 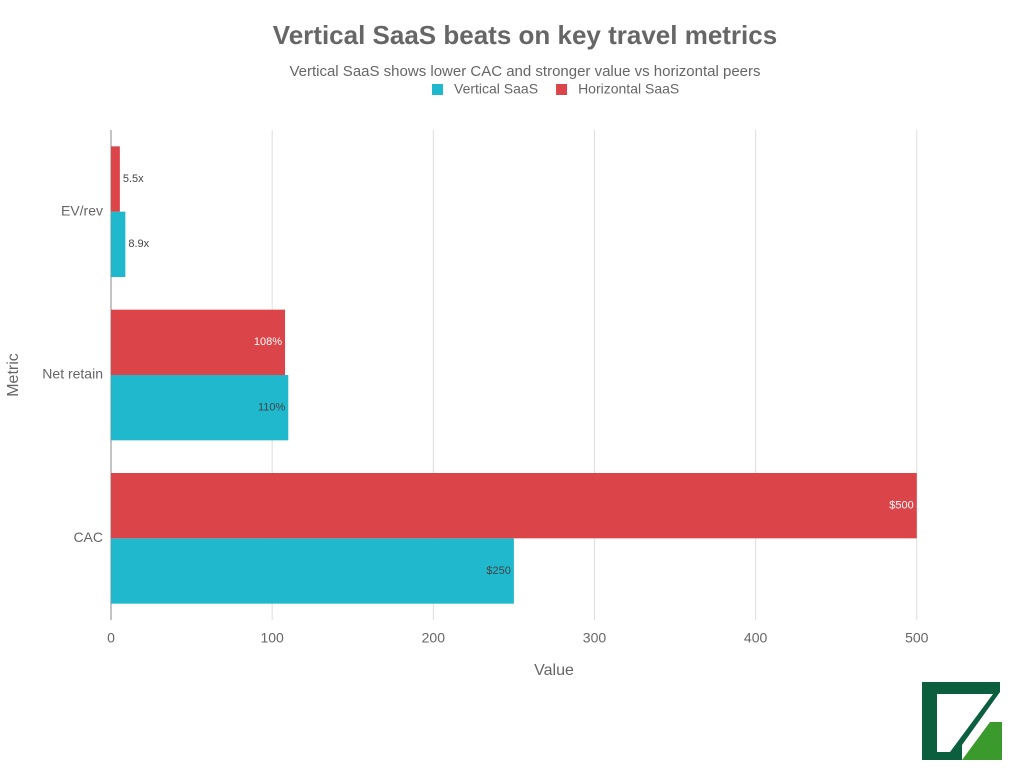 What do you see at coordinates (72, 374) in the screenshot?
I see `y-tick-label: Net retain` at bounding box center [72, 374].